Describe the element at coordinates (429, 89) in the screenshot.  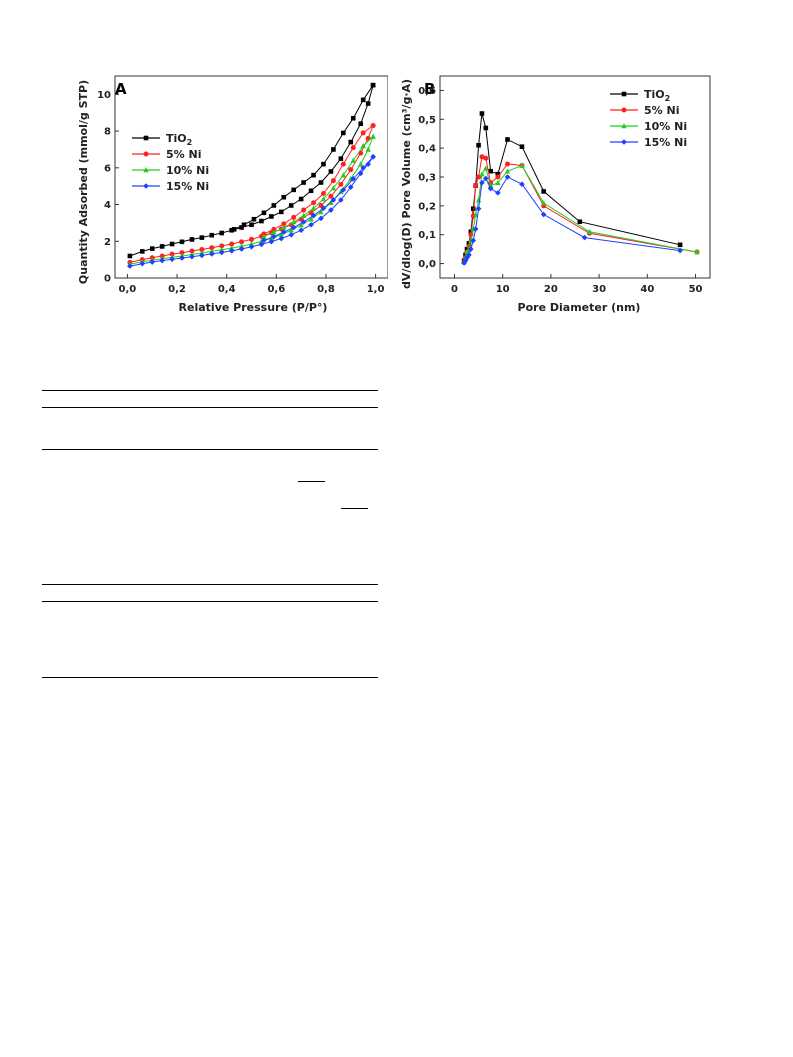
I see `panel-b-letter: B` at that location.